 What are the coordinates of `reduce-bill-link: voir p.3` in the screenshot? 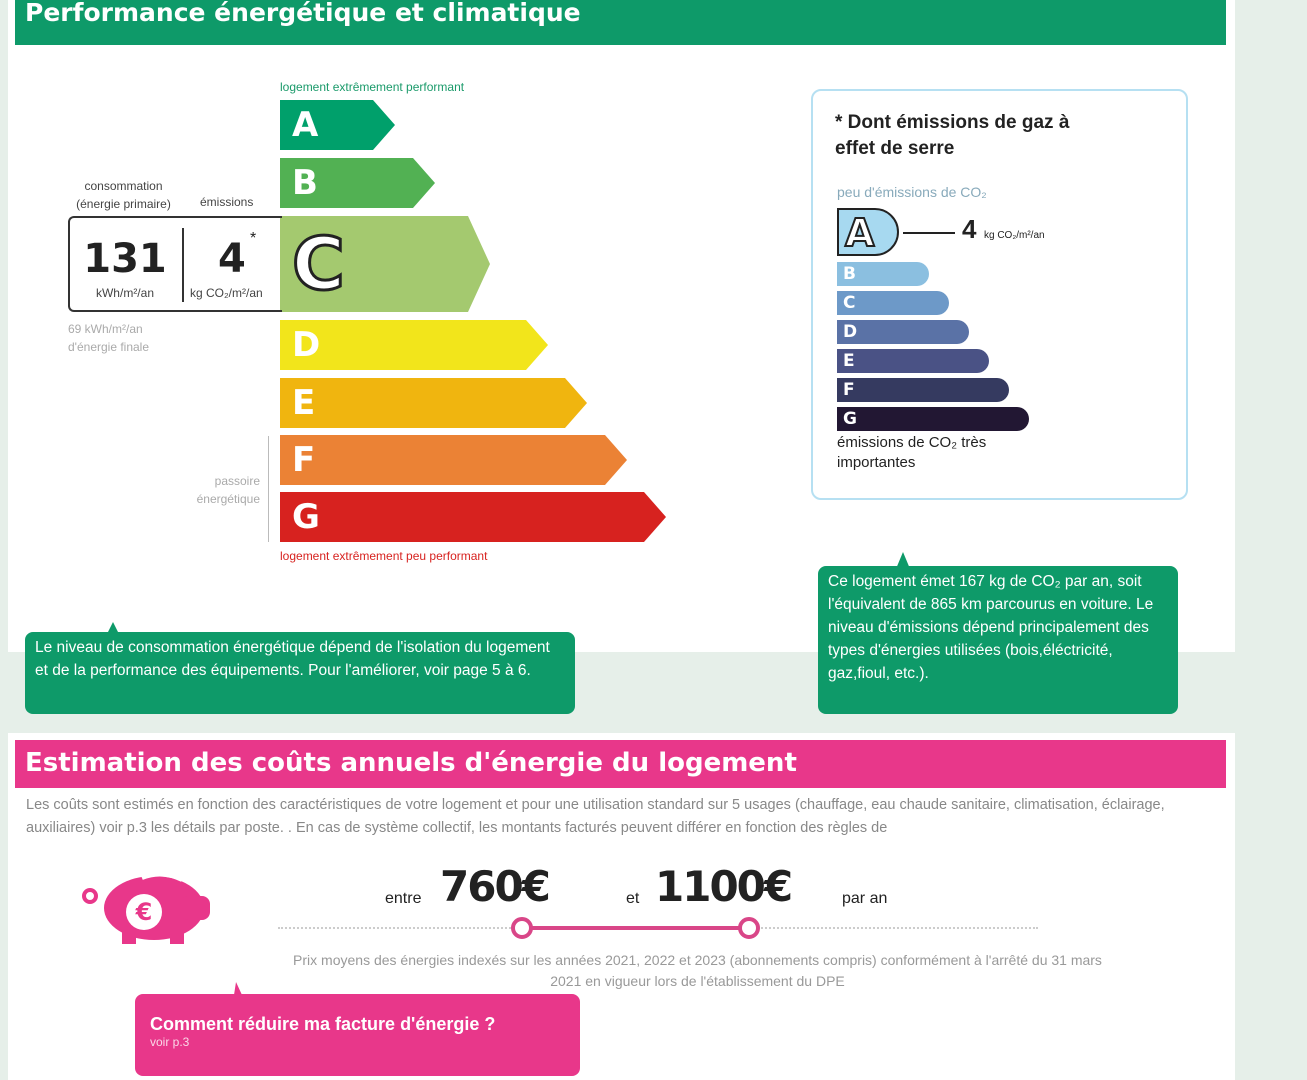 It's located at (170, 1042).